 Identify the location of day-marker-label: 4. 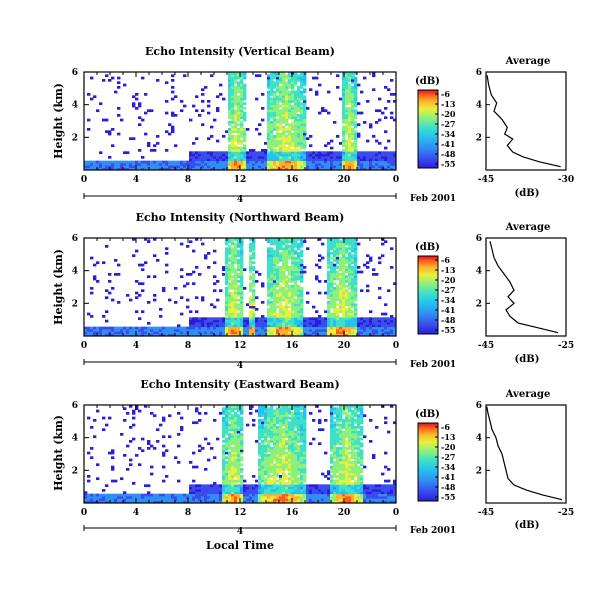
(240, 366).